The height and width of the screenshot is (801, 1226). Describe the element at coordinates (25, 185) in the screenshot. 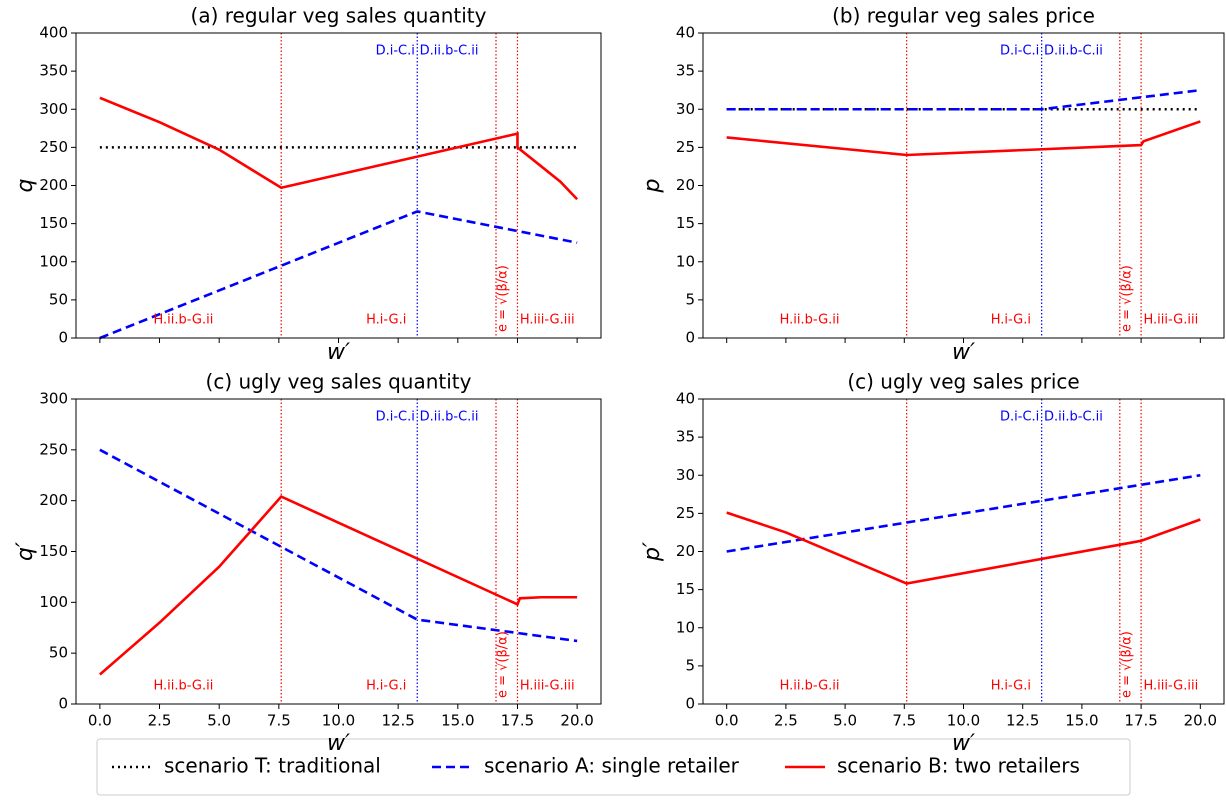

I see `y-axis-label: q` at that location.